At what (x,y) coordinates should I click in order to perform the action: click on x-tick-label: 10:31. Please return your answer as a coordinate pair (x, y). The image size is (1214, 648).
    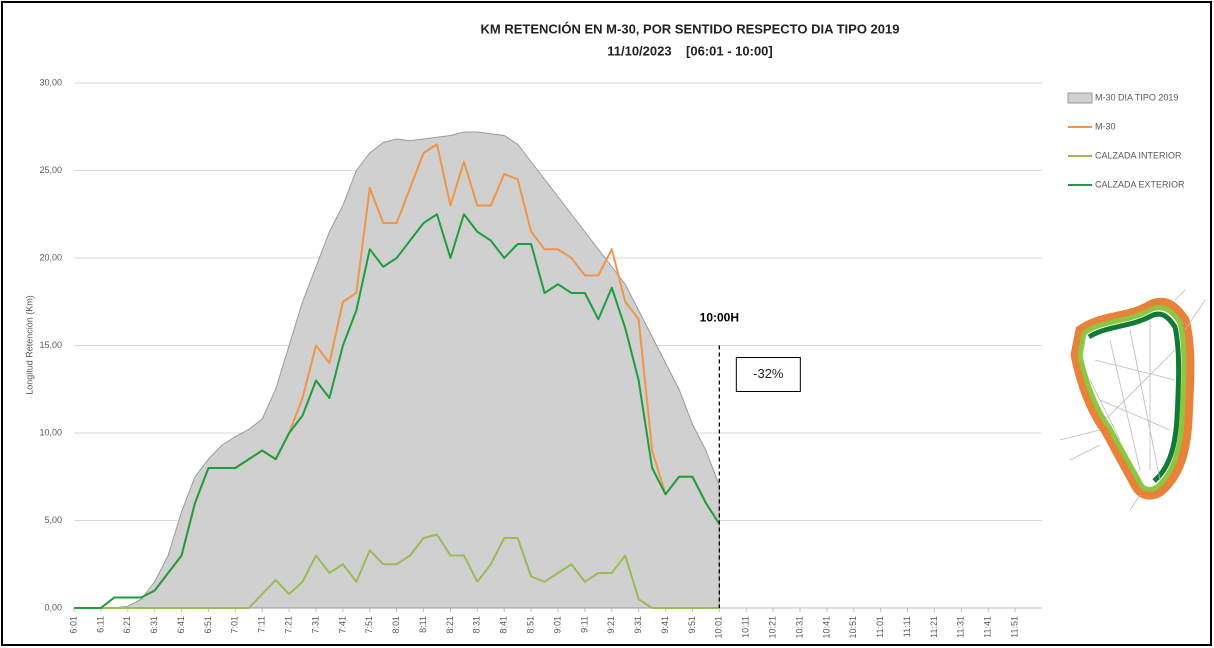
    Looking at the image, I should click on (799, 627).